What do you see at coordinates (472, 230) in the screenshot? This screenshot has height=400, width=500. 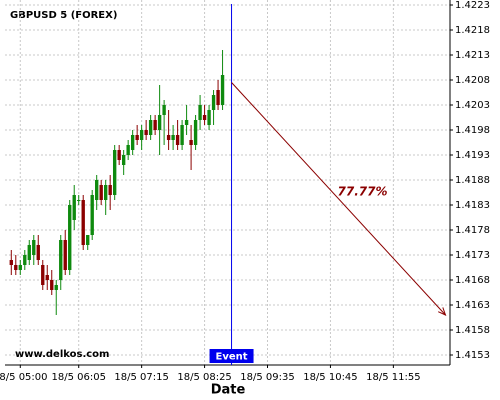 I see `y-tick-label: 1.4178` at bounding box center [472, 230].